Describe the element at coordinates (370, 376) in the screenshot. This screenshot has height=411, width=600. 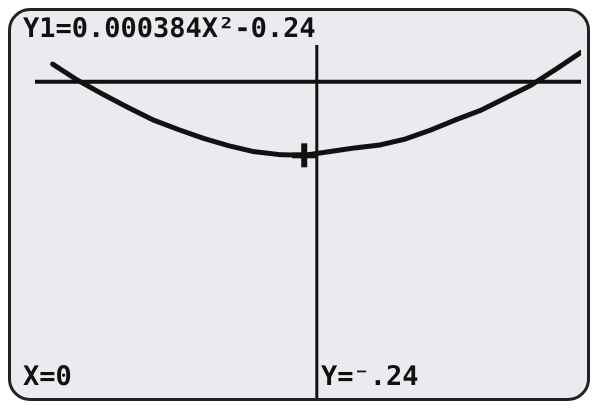
I see `text: Y=⁻.24` at that location.